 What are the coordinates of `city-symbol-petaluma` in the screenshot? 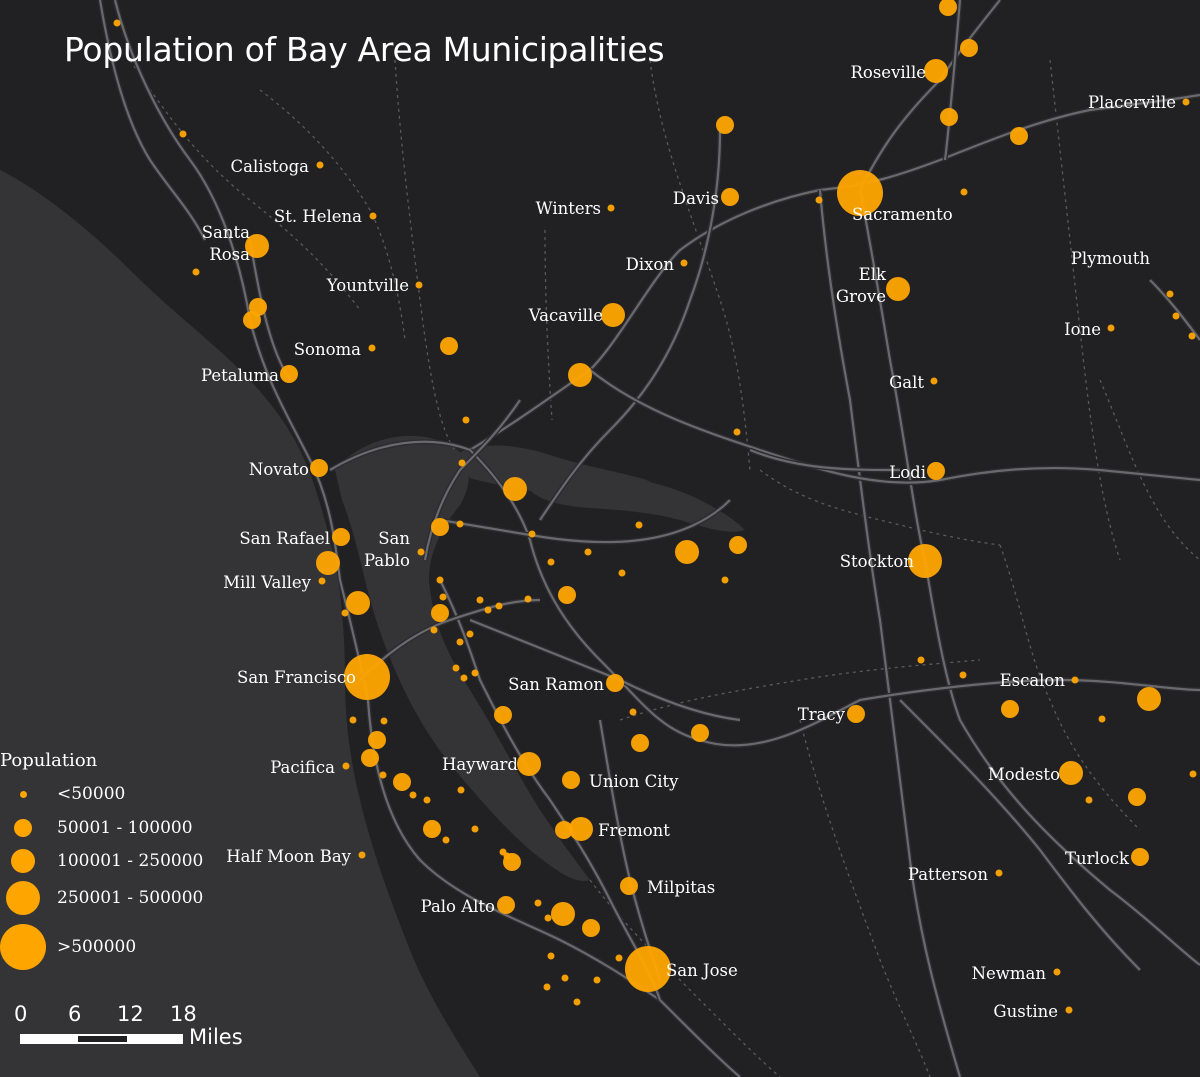 It's located at (289, 374).